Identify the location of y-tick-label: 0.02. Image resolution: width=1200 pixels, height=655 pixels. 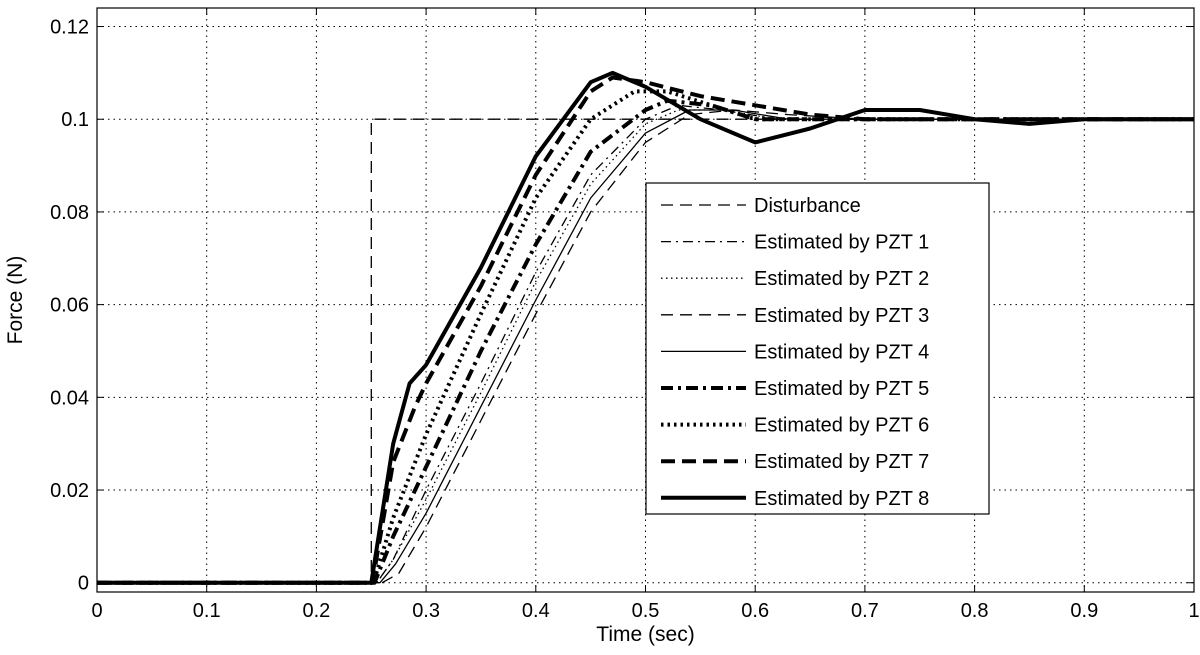
(69, 491).